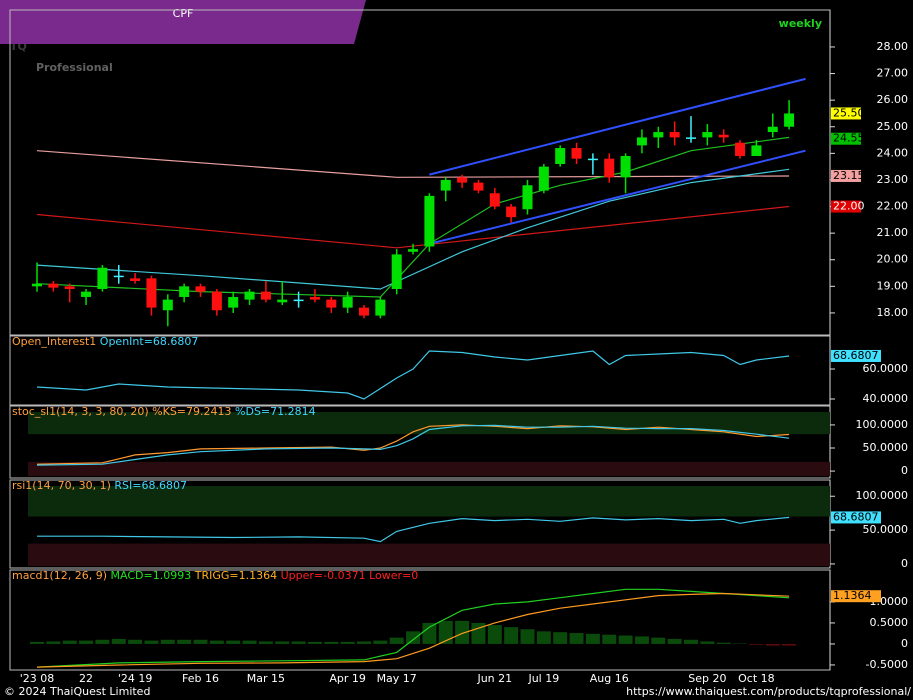  I want to click on panel-label-part: Upper=-0.0371, so click(323, 575).